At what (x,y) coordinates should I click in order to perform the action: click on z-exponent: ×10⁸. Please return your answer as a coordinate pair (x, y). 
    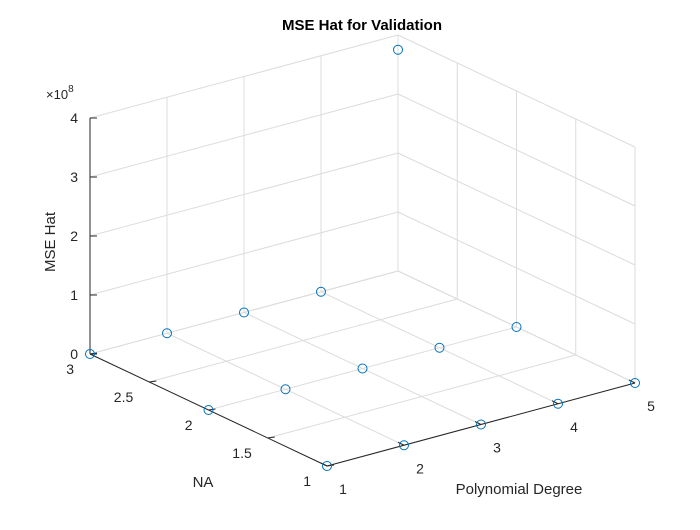
    Looking at the image, I should click on (60, 93).